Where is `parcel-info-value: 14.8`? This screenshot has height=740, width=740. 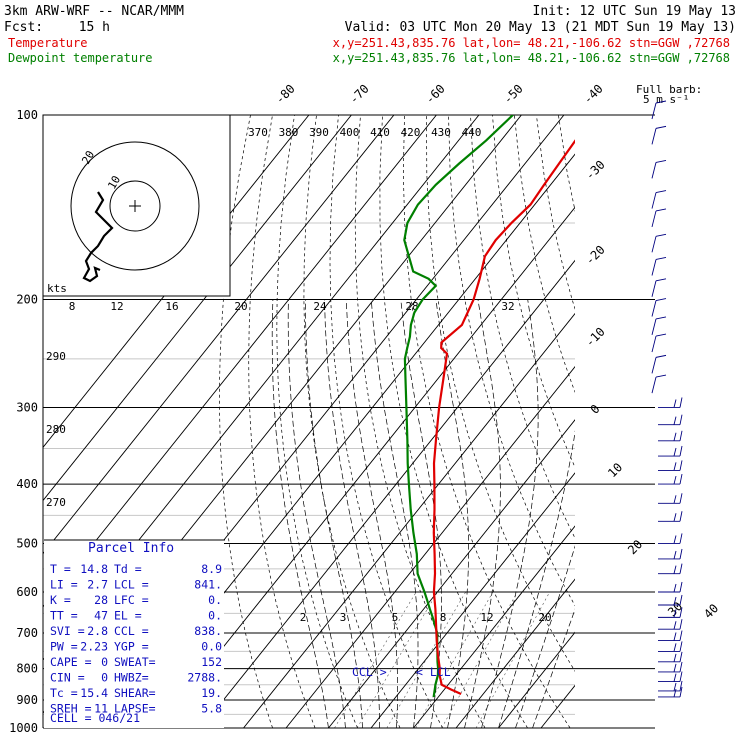
parcel-info-value: 14.8 is located at coordinates (94, 569).